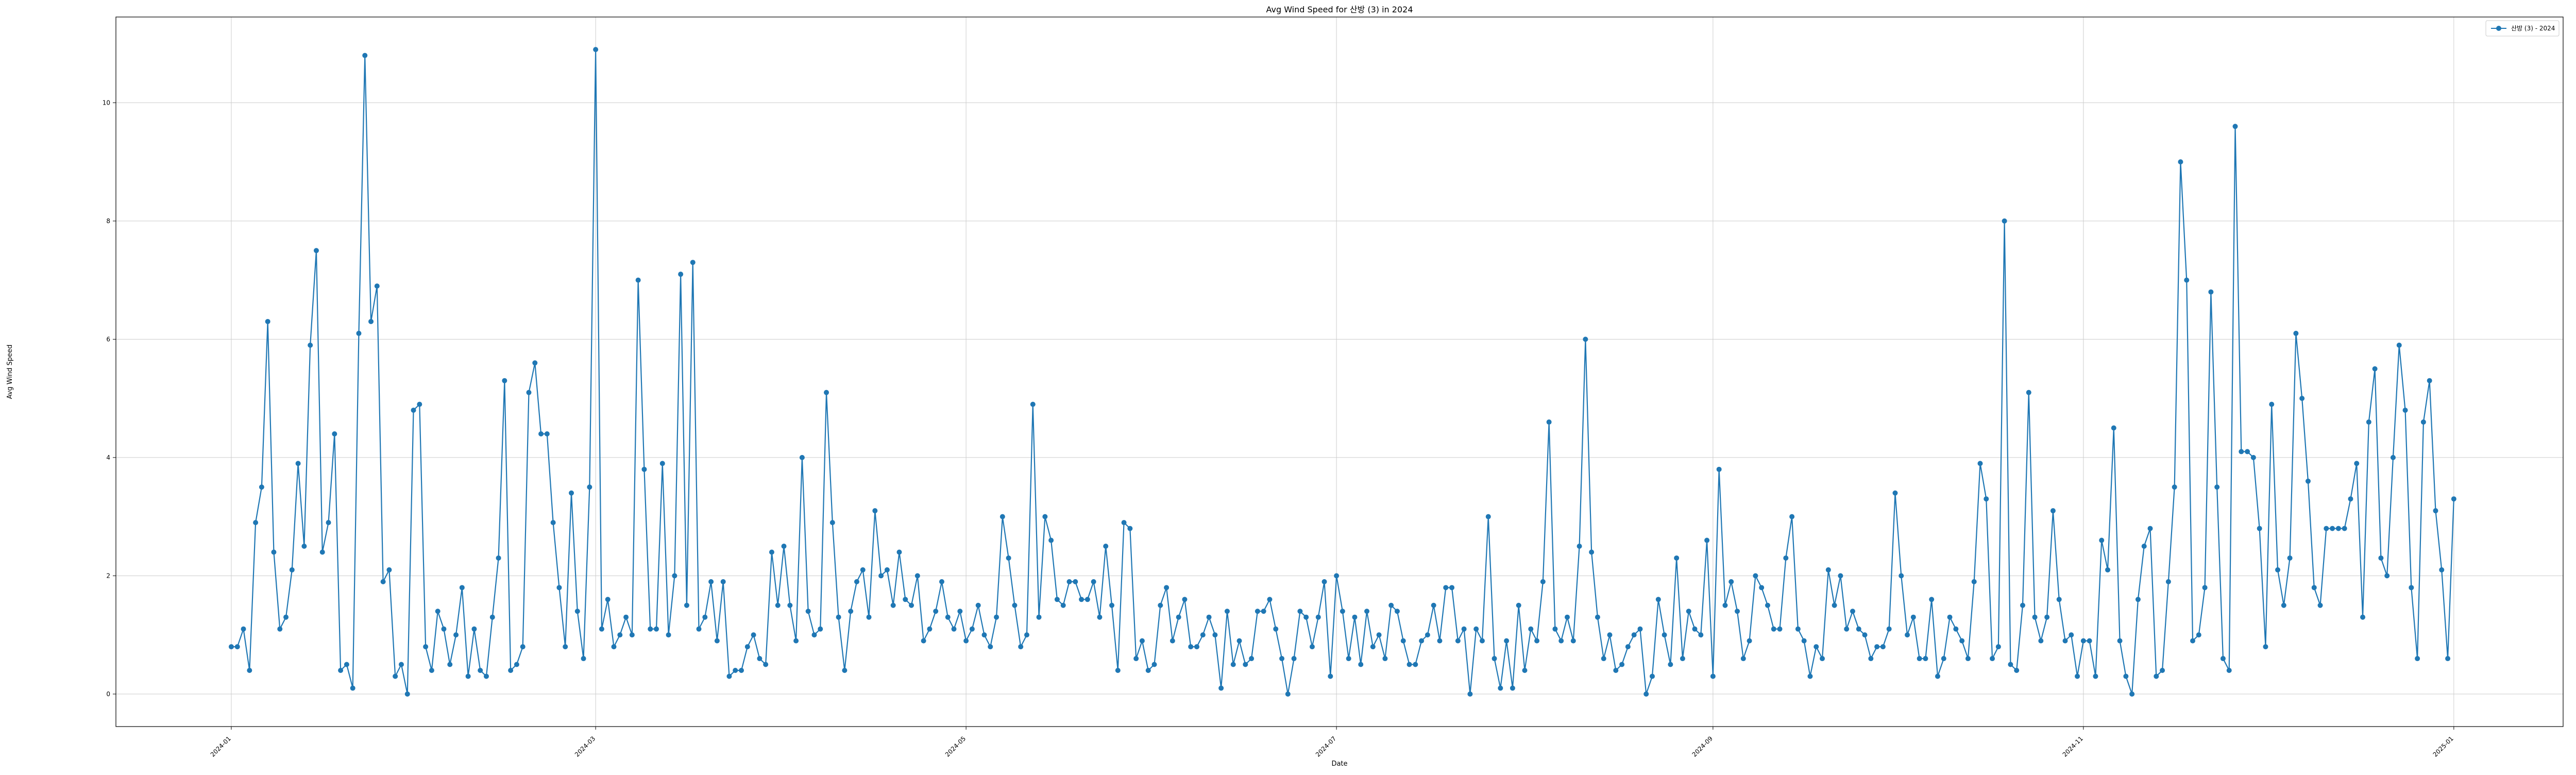 This screenshot has width=2576, height=775. I want to click on y-tick-label: 6, so click(108, 339).